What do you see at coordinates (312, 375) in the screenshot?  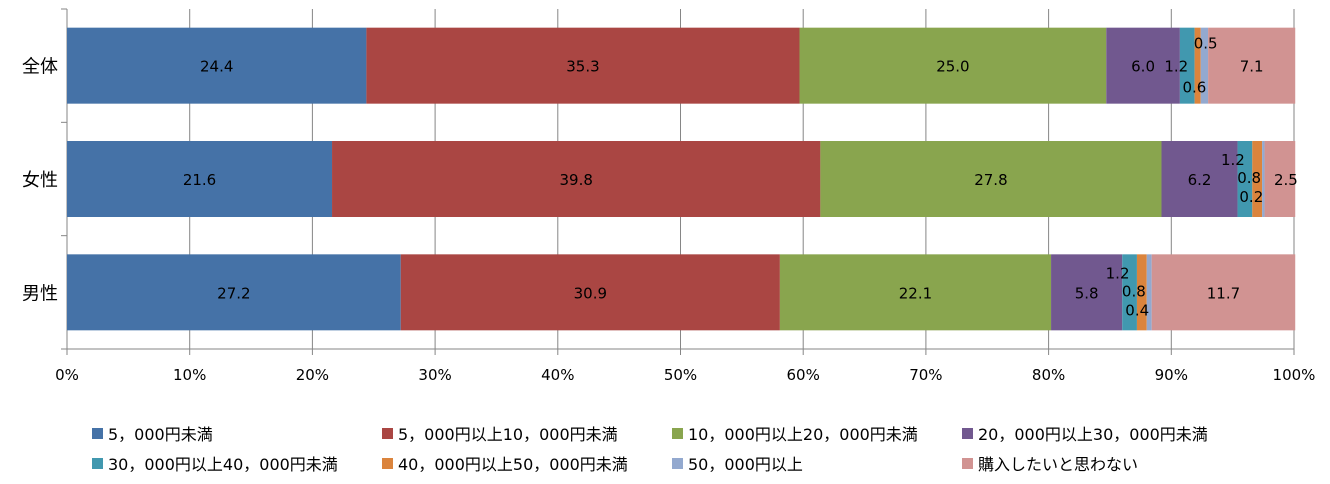 I see `x-tick-label: 20%` at bounding box center [312, 375].